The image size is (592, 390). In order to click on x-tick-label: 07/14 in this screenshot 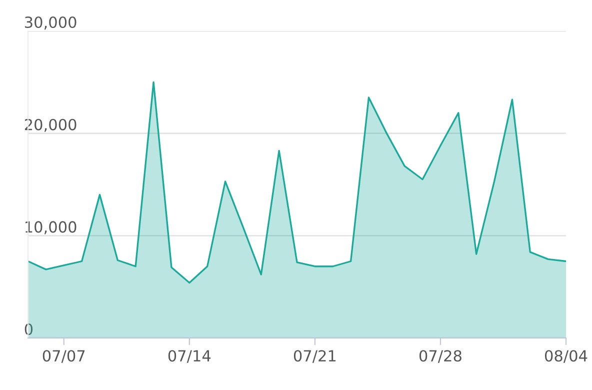, I will do `click(189, 356)`.